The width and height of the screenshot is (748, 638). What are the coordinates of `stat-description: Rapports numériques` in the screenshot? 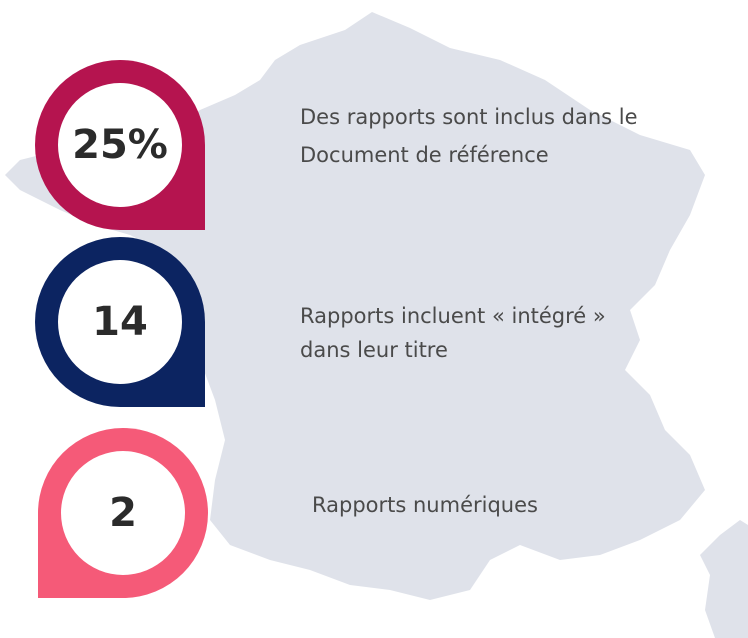 It's located at (425, 505).